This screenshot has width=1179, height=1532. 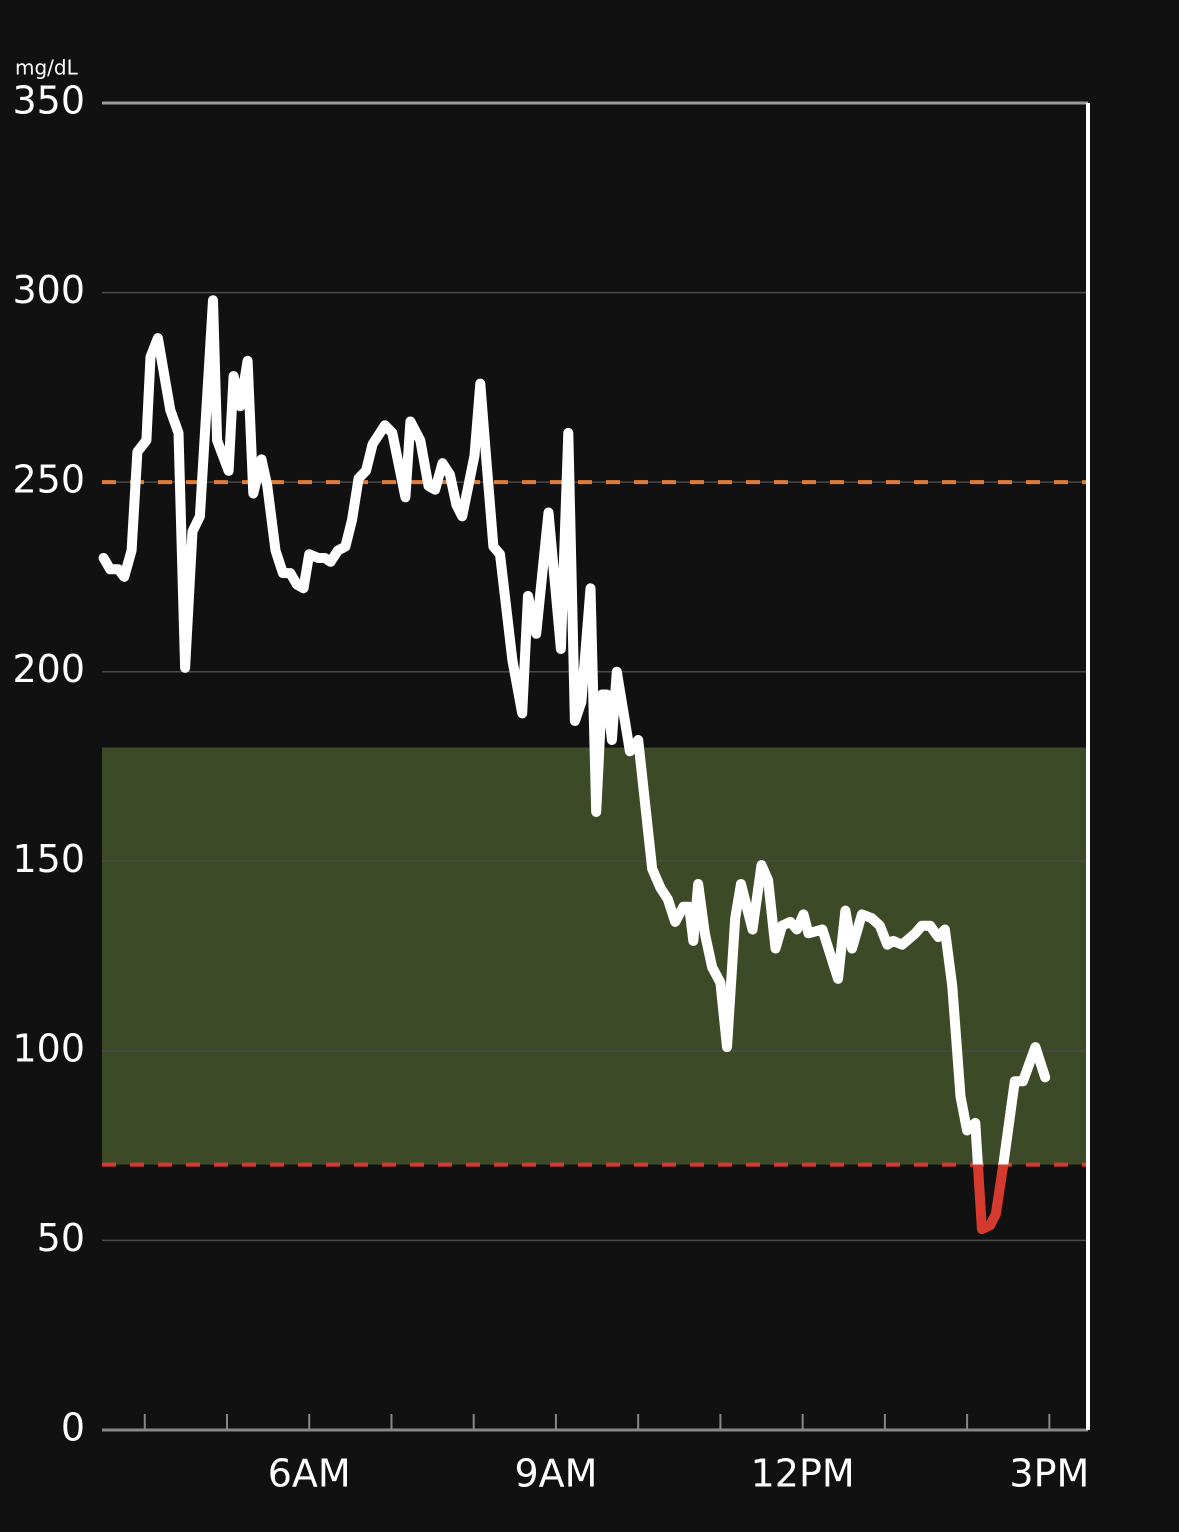 What do you see at coordinates (48, 669) in the screenshot?
I see `y-tick-label: 200` at bounding box center [48, 669].